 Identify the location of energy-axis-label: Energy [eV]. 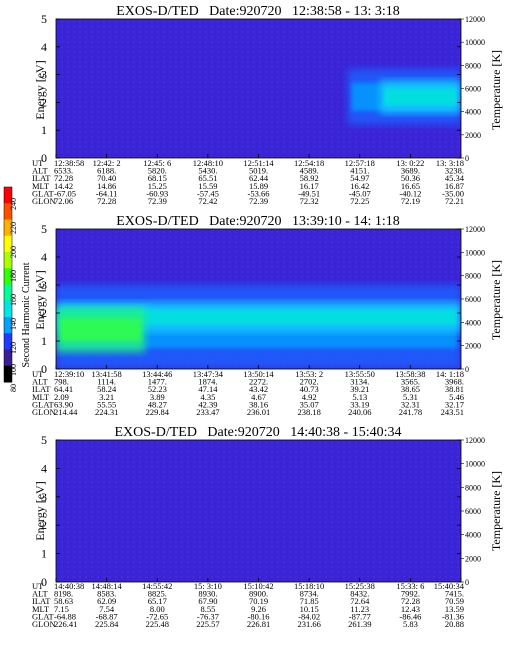
(40, 89).